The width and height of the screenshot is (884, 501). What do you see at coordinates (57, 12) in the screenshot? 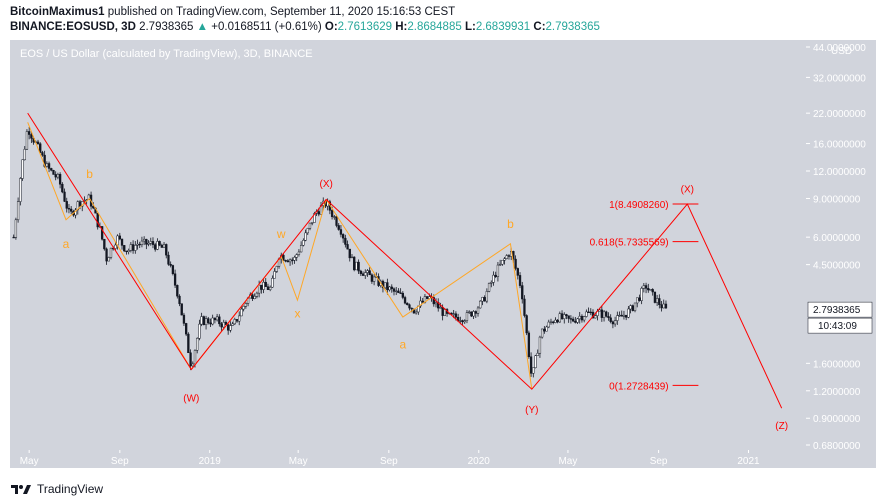
I see `author-name: BitcoinMaximus1` at bounding box center [57, 12].